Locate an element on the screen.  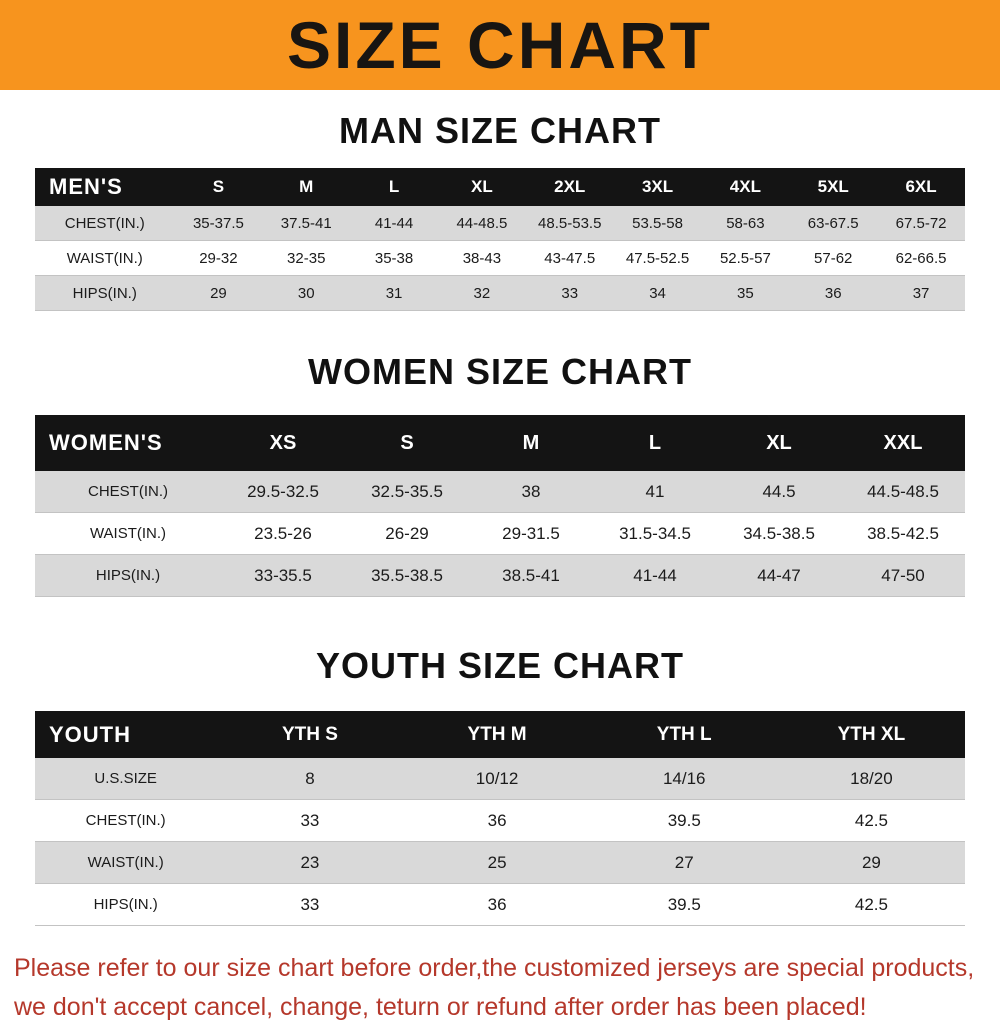
table-cell: 23 is located at coordinates (309, 863).